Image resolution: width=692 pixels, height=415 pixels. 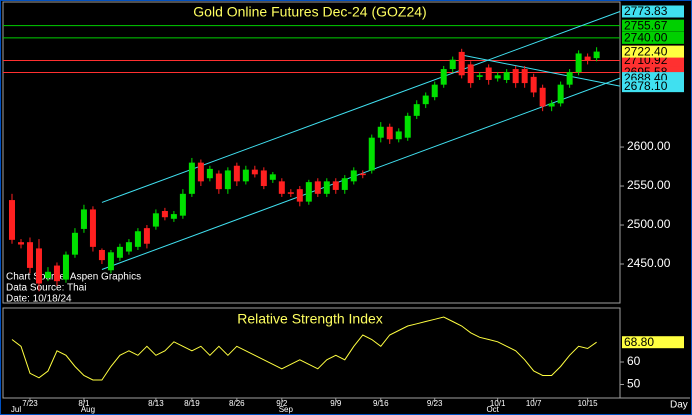 What do you see at coordinates (588, 403) in the screenshot?
I see `x-tick-label: 10/15` at bounding box center [588, 403].